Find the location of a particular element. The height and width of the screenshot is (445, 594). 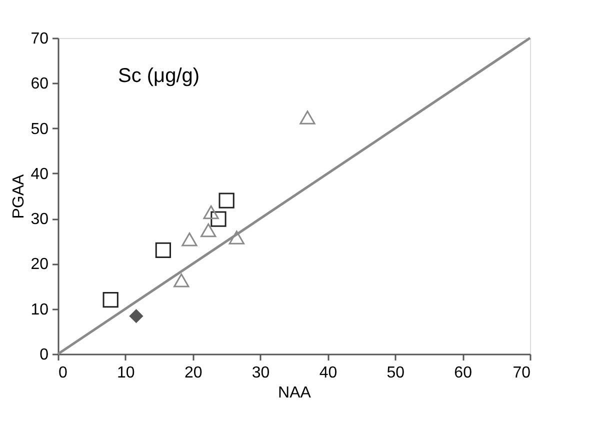

y-tick-label: 70 is located at coordinates (39, 39).